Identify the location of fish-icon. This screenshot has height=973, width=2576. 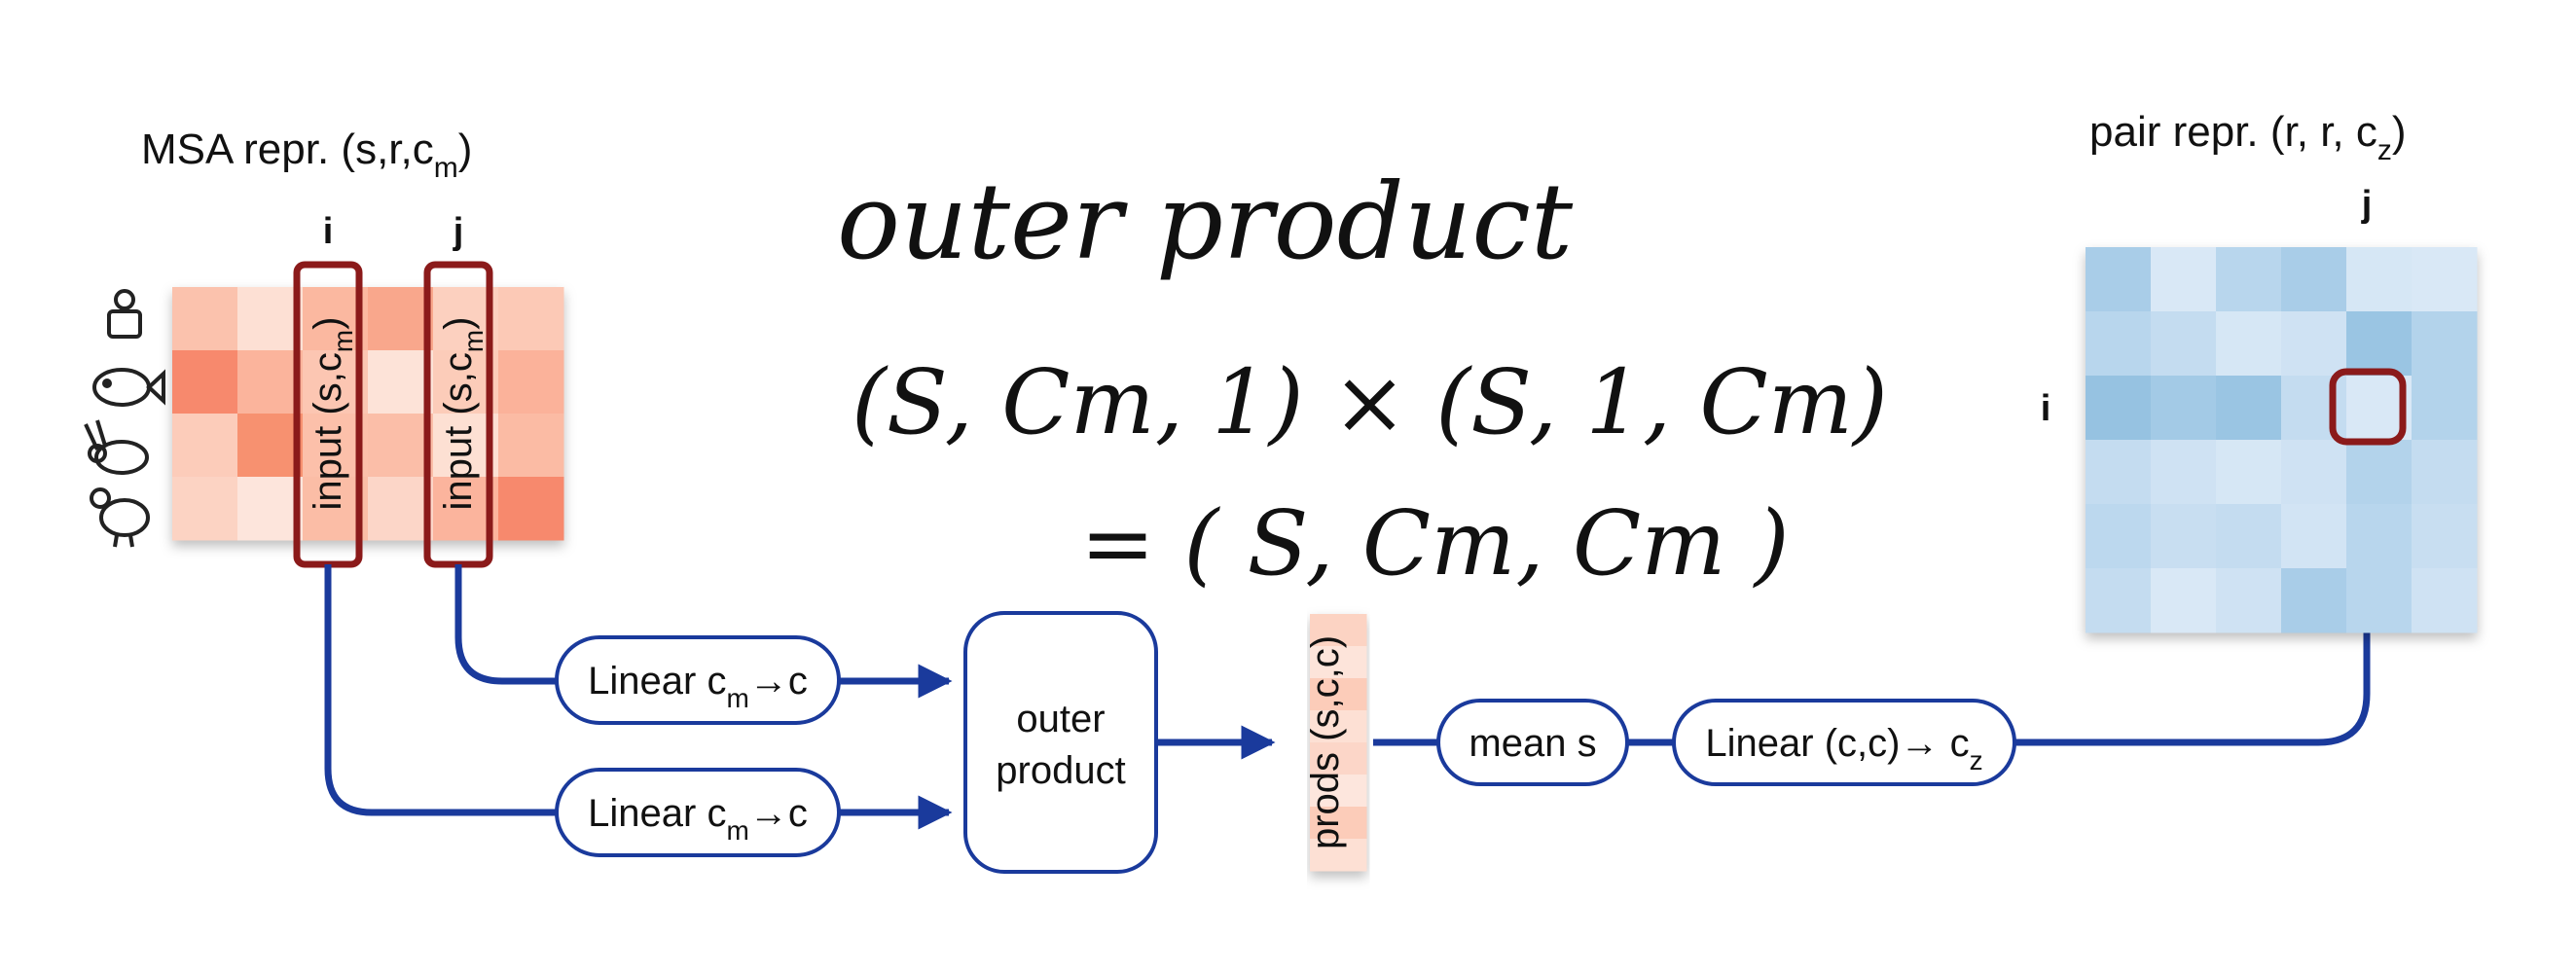
(128, 387).